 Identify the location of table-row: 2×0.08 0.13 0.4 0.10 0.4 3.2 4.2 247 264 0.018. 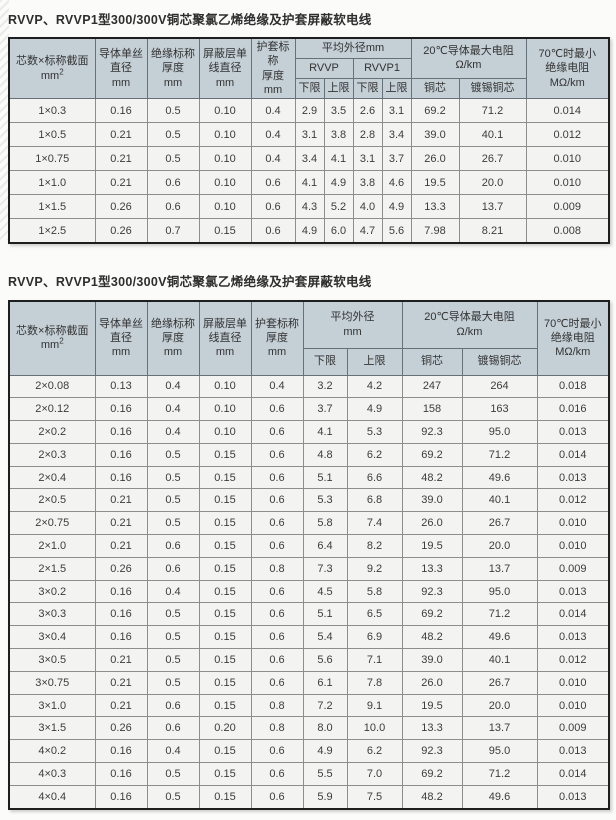
(309, 386).